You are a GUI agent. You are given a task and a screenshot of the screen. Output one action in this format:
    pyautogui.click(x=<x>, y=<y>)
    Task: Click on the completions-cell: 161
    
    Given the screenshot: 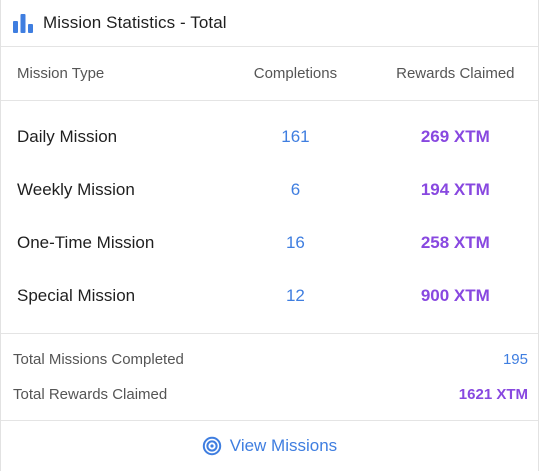 What is the action you would take?
    pyautogui.click(x=295, y=136)
    